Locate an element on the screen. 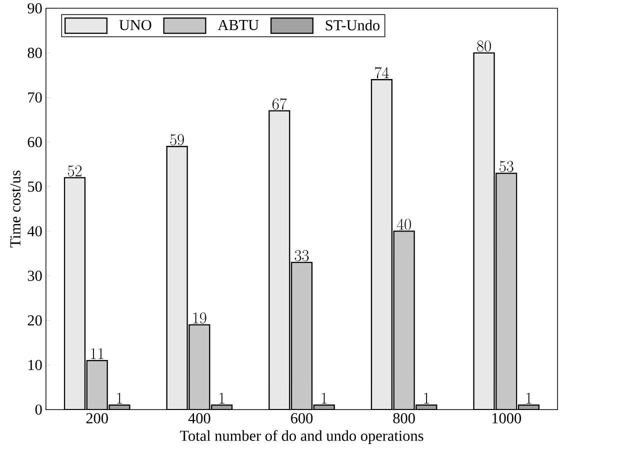 The width and height of the screenshot is (622, 469). x-tick-label: 200 is located at coordinates (97, 418).